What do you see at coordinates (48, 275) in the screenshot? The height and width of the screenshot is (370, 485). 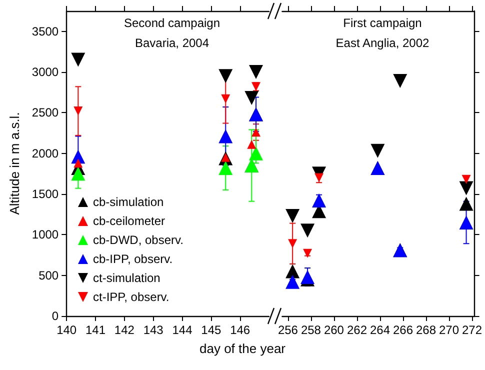 I see `y-tick-label: 500` at bounding box center [48, 275].